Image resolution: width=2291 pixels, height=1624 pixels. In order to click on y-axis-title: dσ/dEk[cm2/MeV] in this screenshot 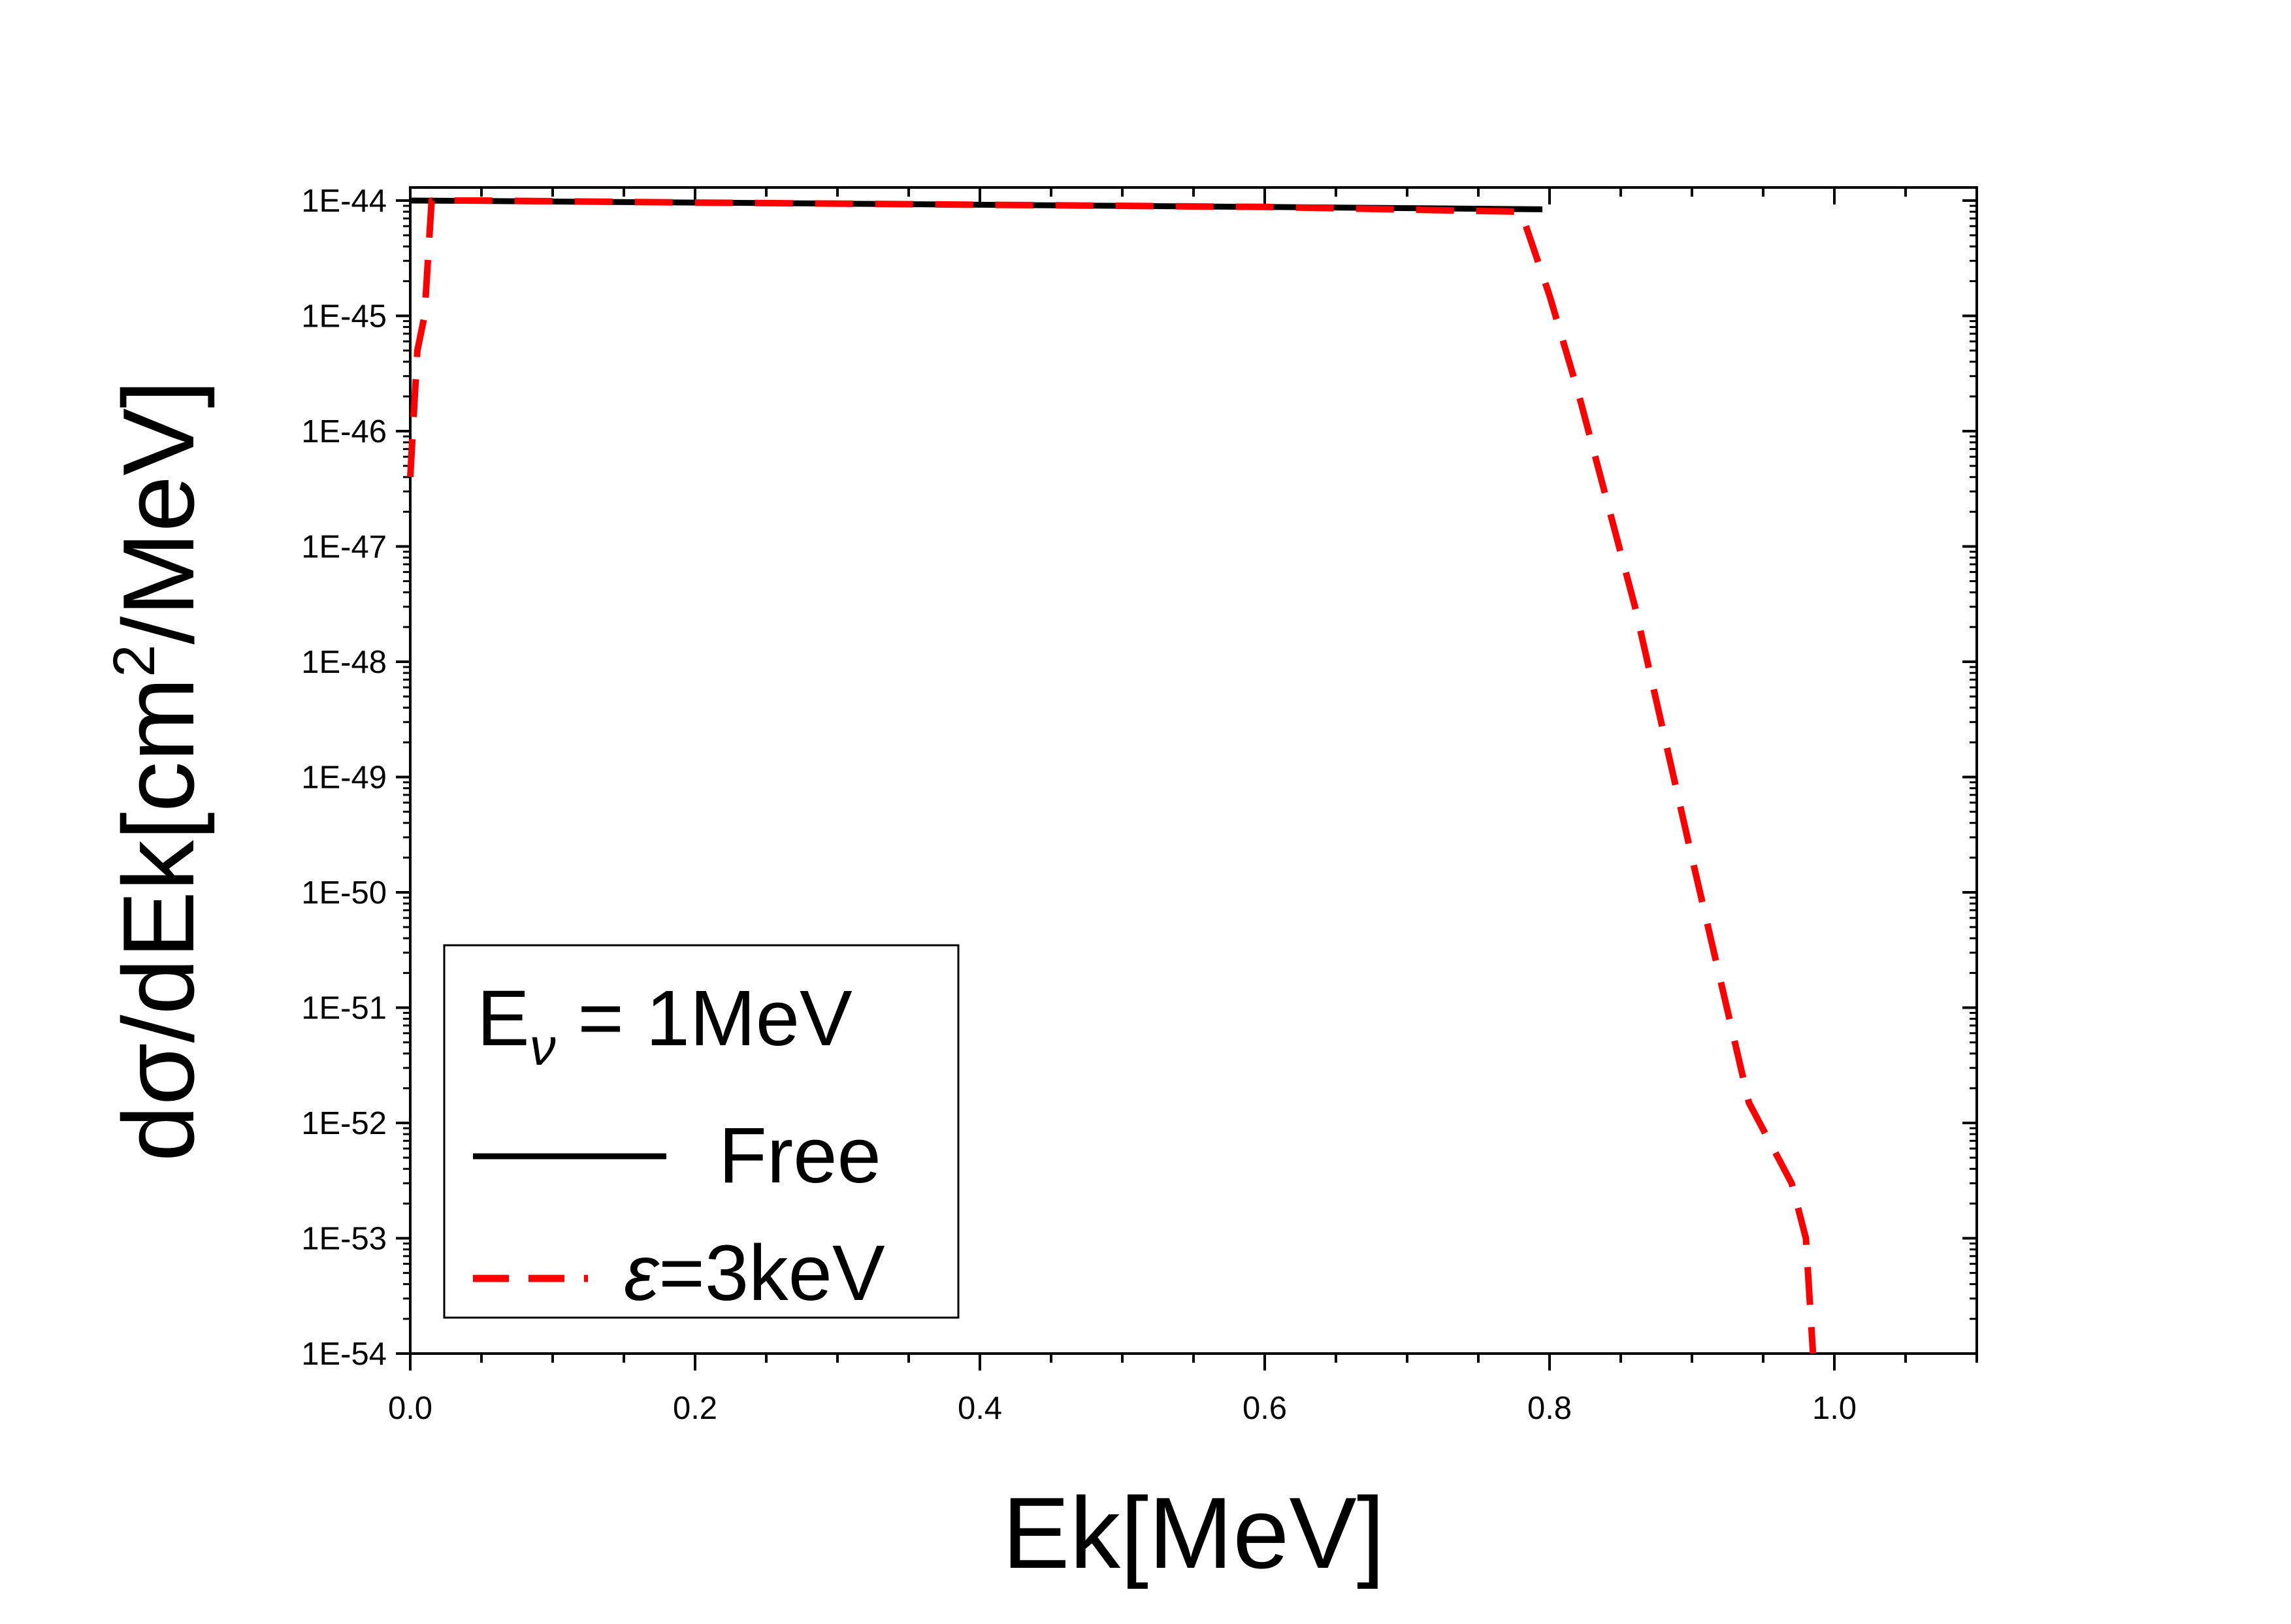, I will do `click(158, 771)`.